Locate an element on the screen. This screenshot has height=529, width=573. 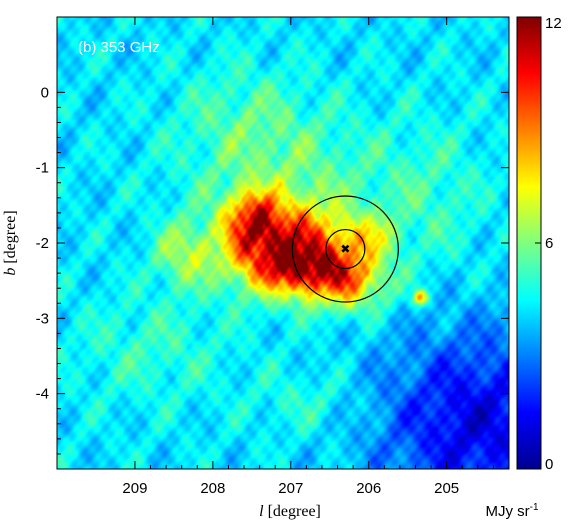
y-tick-label: -4 is located at coordinates (42, 394).